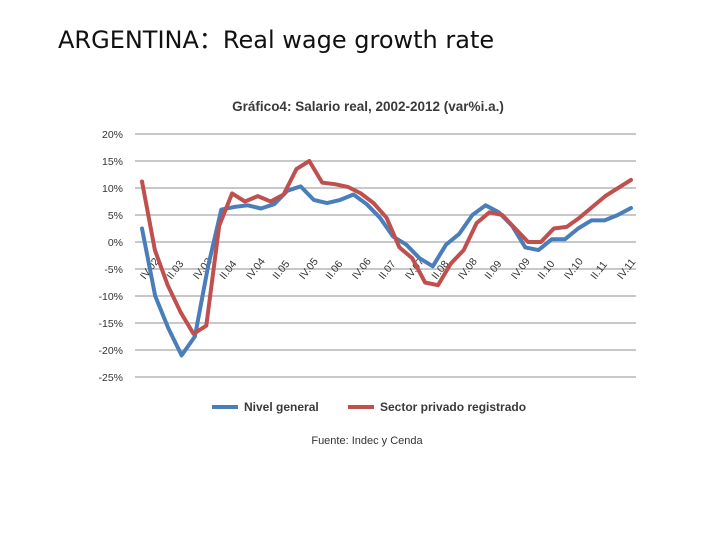 This screenshot has height=540, width=720. I want to click on y-tick-label: 15%, so click(112, 162).